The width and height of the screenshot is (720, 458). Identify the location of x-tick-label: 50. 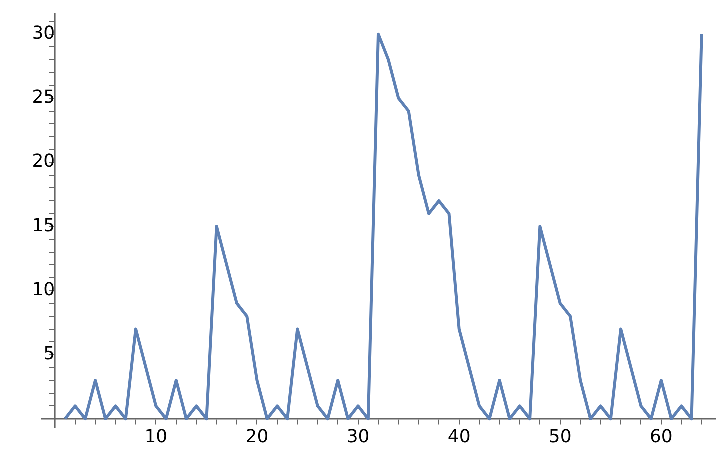
(560, 437).